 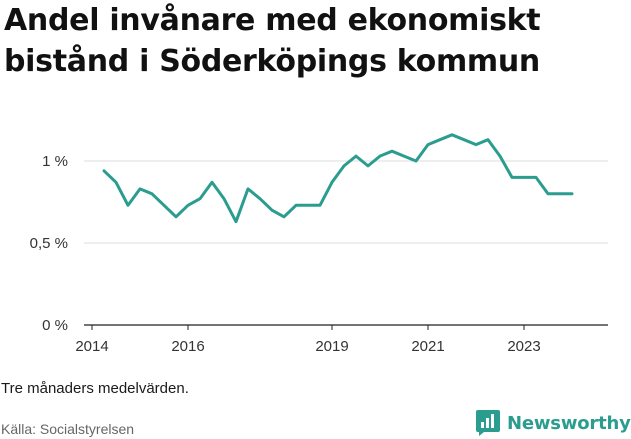 What do you see at coordinates (331, 346) in the screenshot?
I see `x-tick-label: 2019` at bounding box center [331, 346].